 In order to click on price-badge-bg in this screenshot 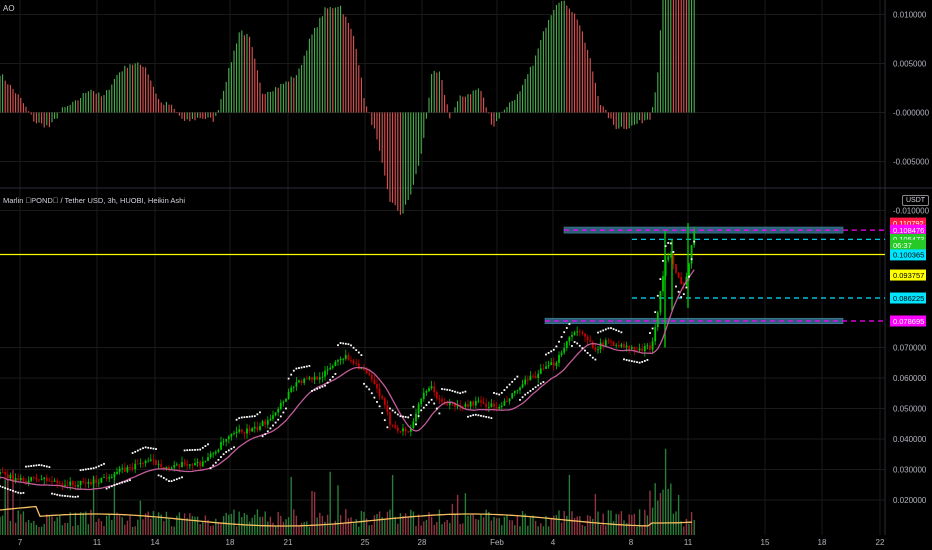, I will do `click(908, 298)`.